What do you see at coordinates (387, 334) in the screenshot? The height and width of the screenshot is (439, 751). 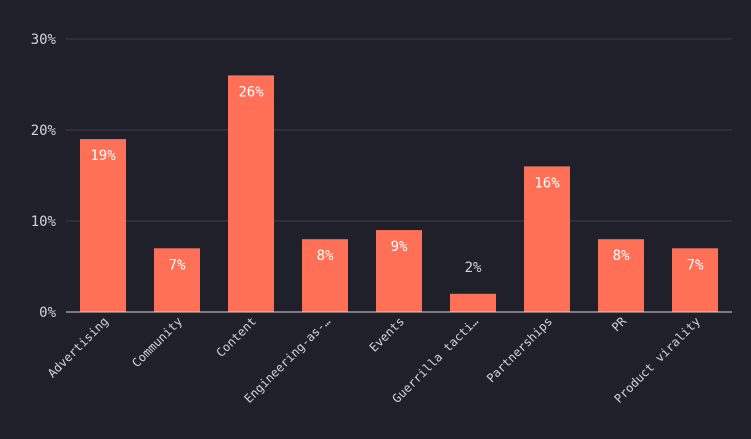 I see `x-category-label: Events` at bounding box center [387, 334].